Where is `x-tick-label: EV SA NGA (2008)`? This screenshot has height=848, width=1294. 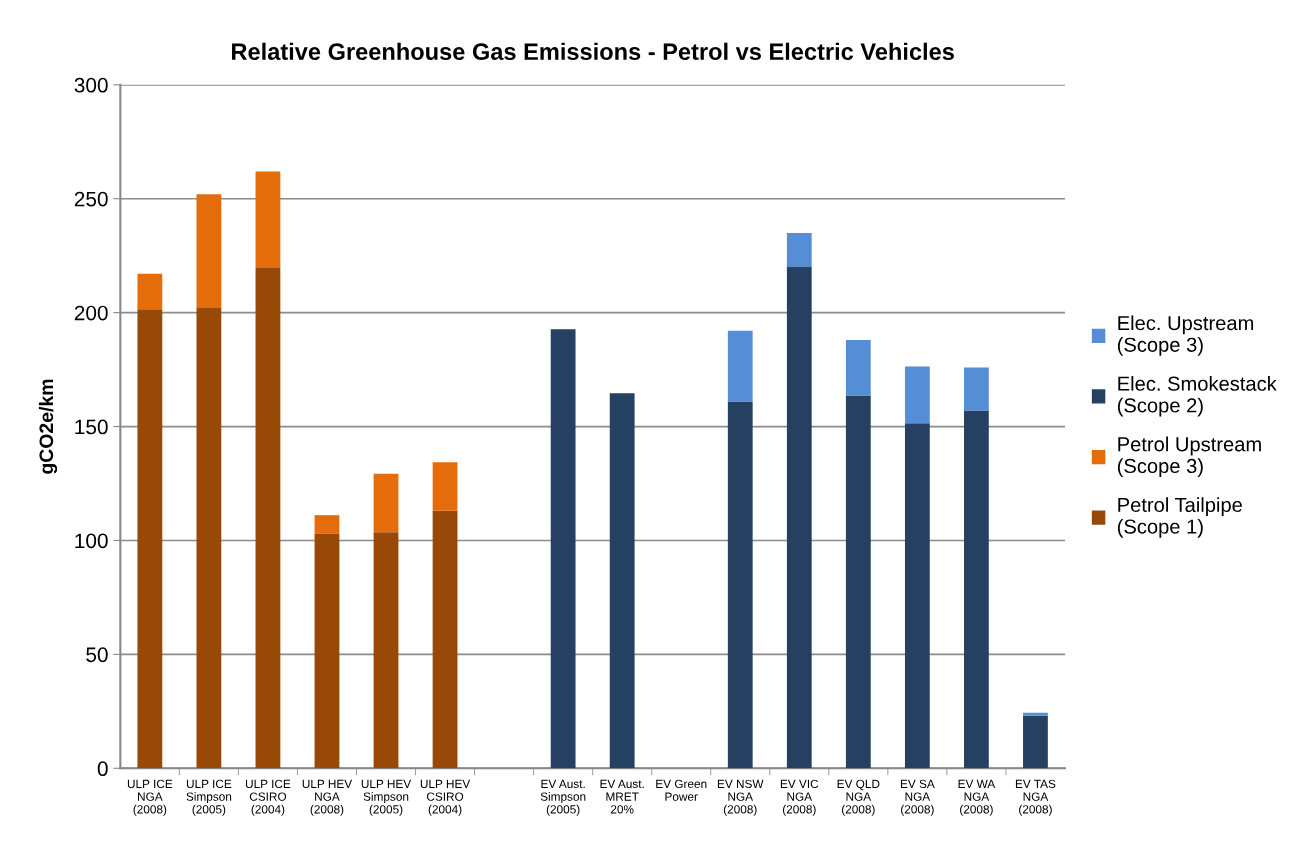 x-tick-label: EV SA NGA (2008) is located at coordinates (917, 797).